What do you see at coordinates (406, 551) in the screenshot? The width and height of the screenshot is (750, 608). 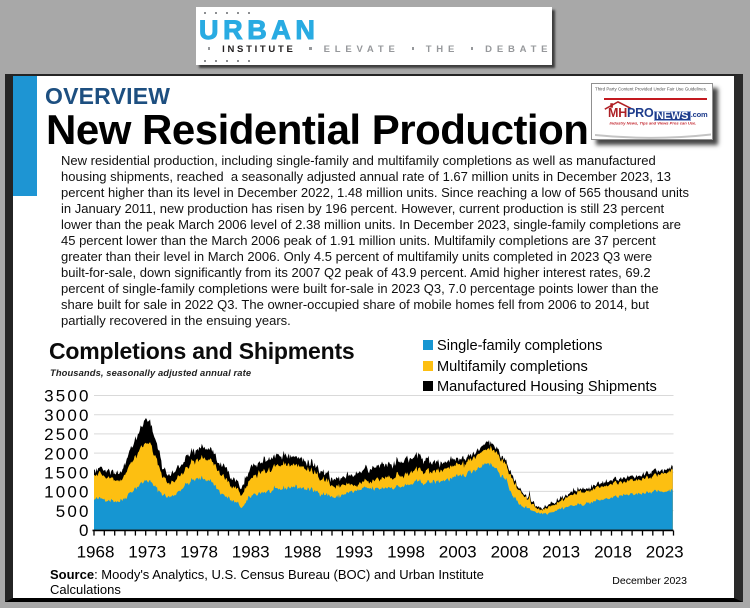 I see `svg-text: 1998` at bounding box center [406, 551].